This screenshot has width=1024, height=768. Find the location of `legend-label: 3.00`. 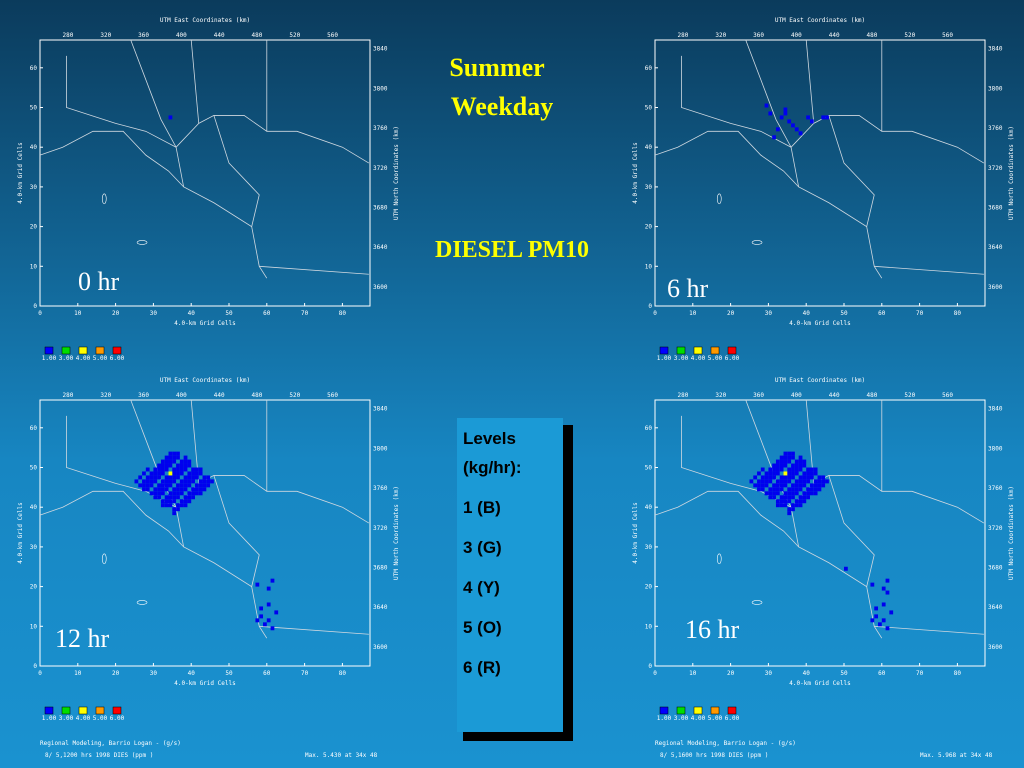

legend-label: 3.00 is located at coordinates (66, 718).